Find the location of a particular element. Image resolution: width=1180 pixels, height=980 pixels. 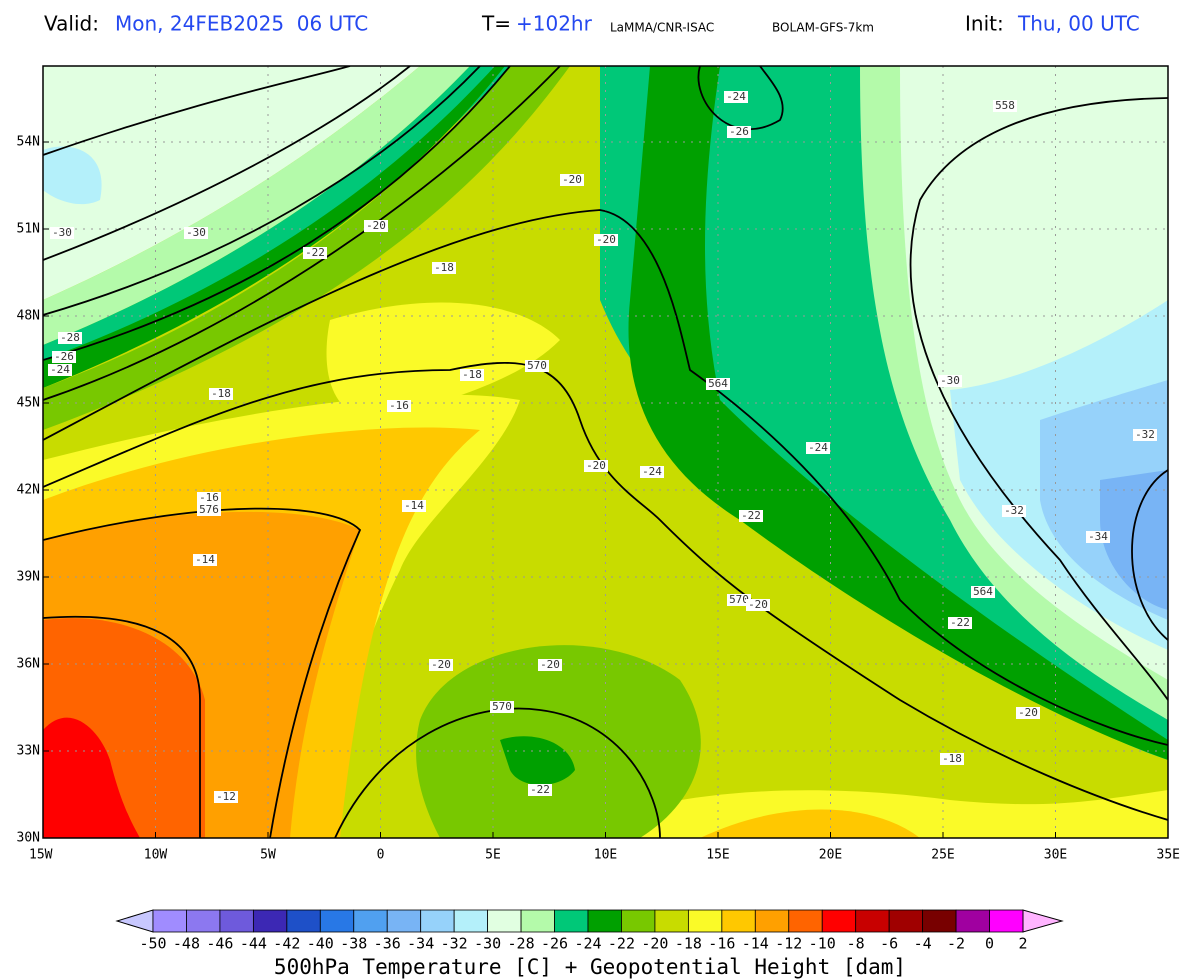

source: LaMMA/CNR-ISAC is located at coordinates (662, 28).